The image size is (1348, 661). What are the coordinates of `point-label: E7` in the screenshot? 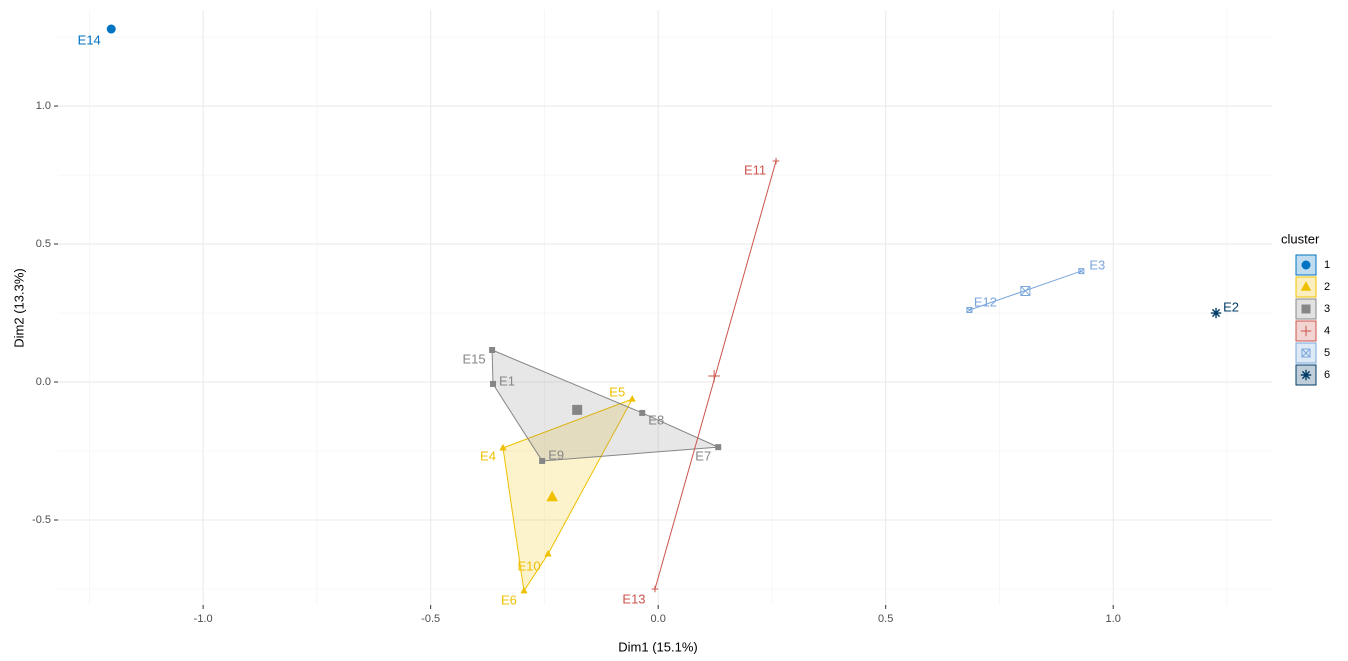 It's located at (703, 456).